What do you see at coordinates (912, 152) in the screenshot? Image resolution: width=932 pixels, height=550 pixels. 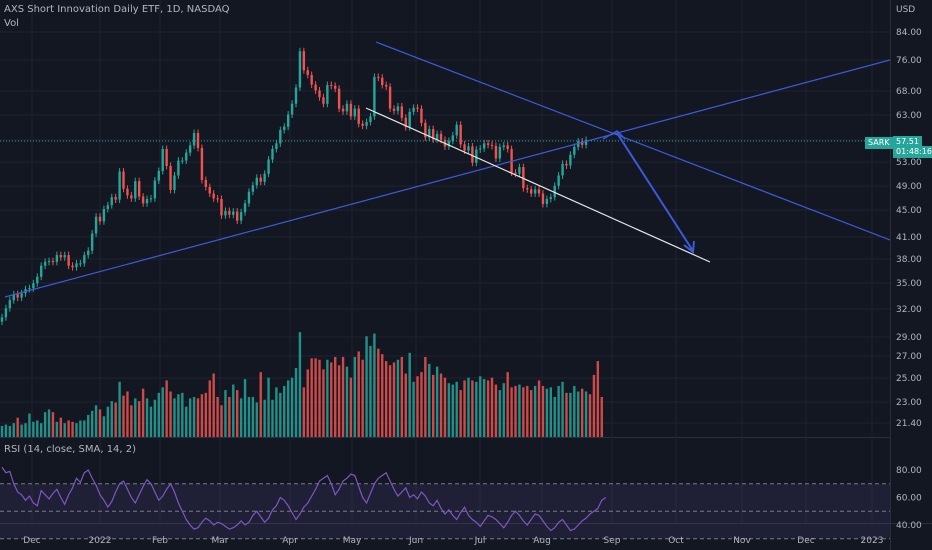 I see `countdown-label: 01:48:16` at bounding box center [912, 152].